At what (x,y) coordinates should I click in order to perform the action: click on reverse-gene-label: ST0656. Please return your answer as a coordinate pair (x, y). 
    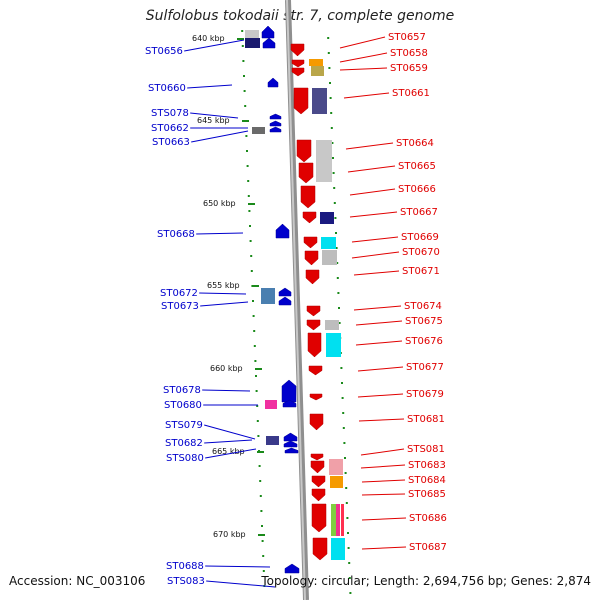
    Looking at the image, I should click on (164, 51).